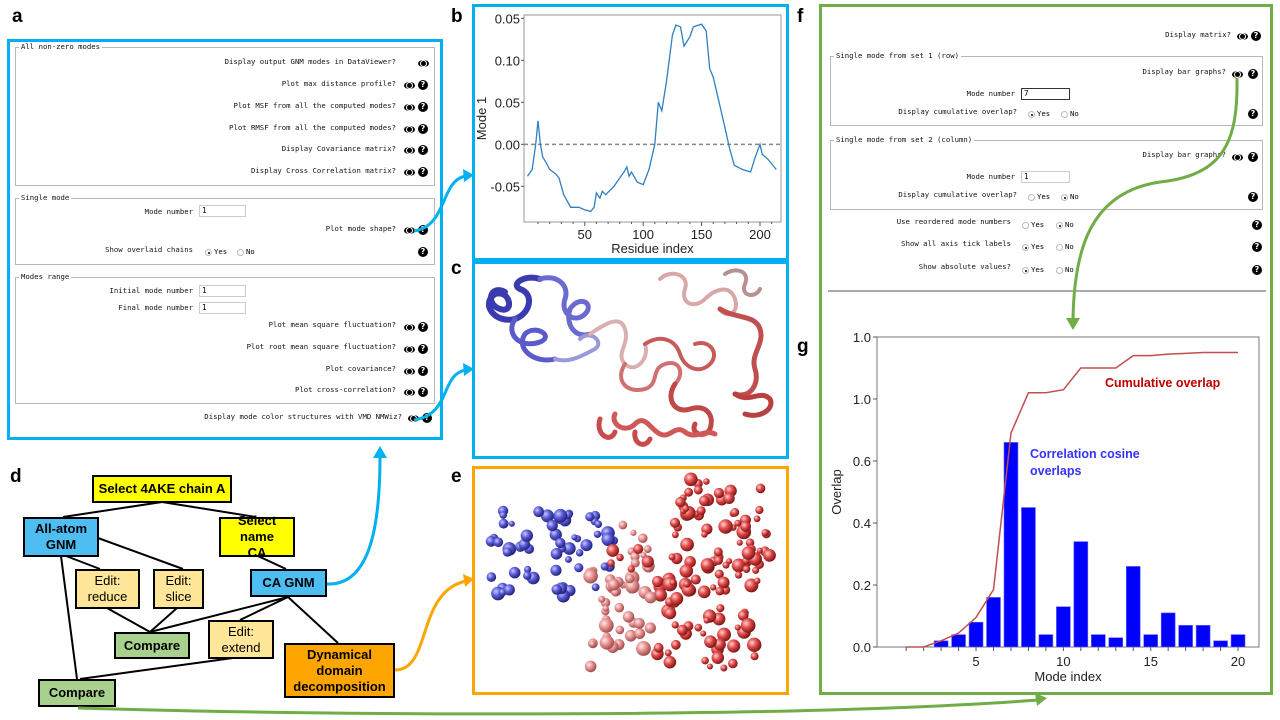  Describe the element at coordinates (222, 308) in the screenshot. I see `final-mode-input: 1` at that location.